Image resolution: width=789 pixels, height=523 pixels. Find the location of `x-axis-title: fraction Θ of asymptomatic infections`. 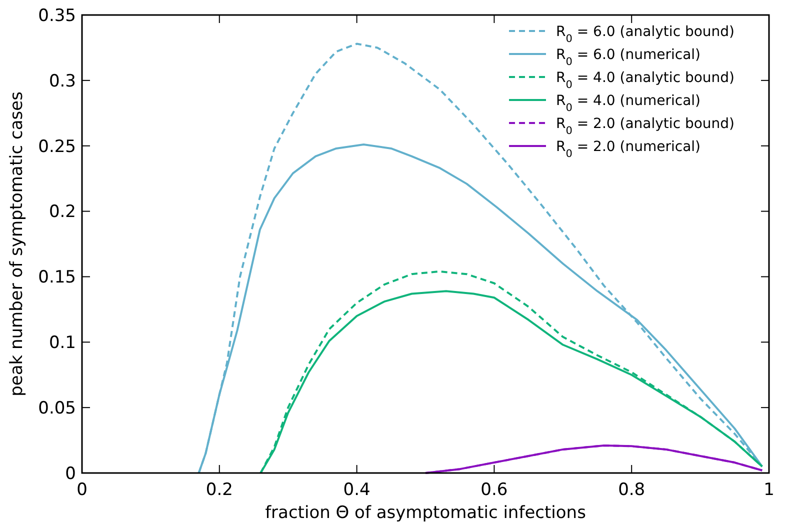

x-axis-title: fraction Θ of asymptomatic infections is located at coordinates (425, 513).